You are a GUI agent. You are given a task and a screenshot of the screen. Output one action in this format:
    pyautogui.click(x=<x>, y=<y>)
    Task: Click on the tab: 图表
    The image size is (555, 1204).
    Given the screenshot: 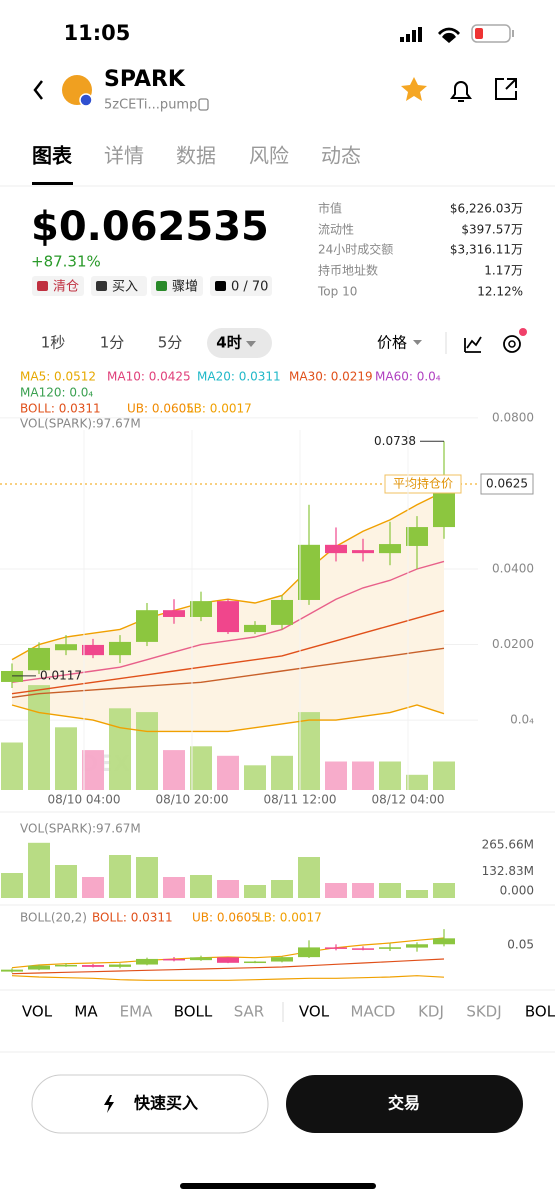 What is the action you would take?
    pyautogui.click(x=52, y=156)
    